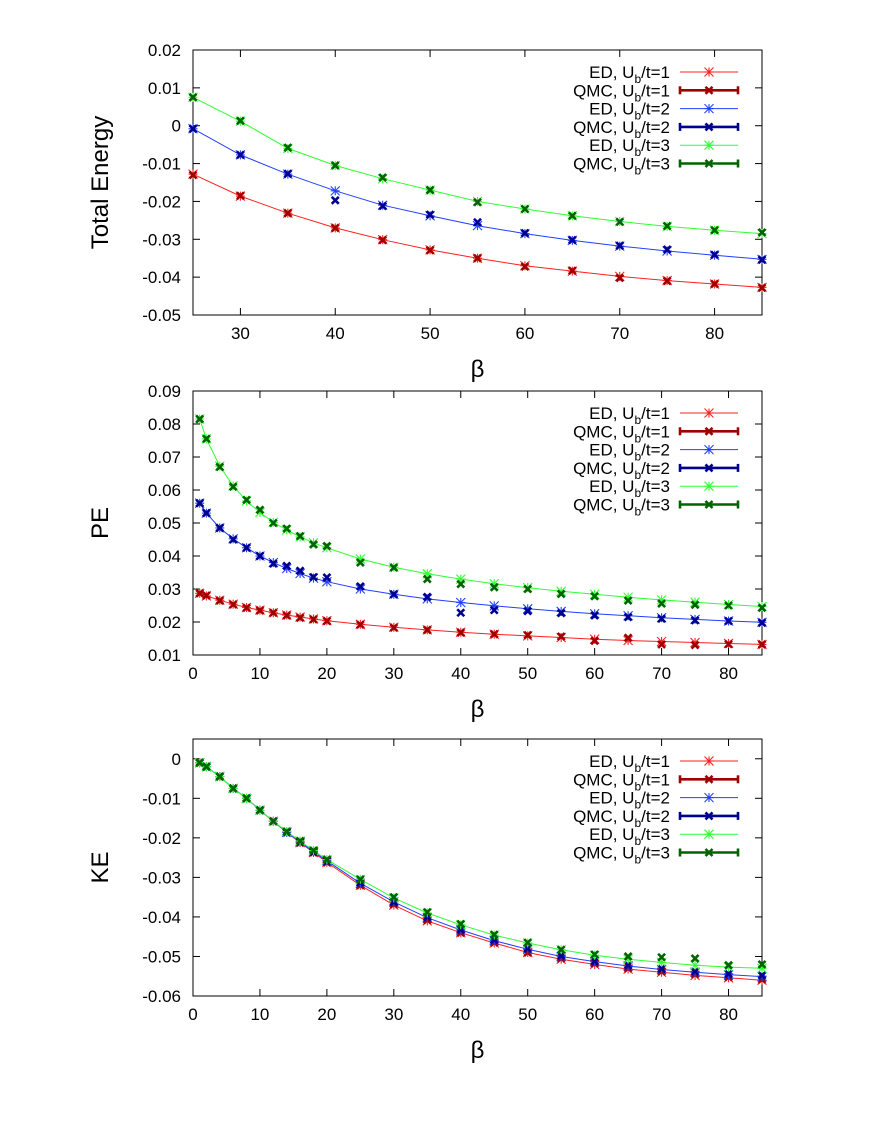 The image size is (872, 1128). What do you see at coordinates (164, 589) in the screenshot?
I see `y-tick-label: 0.03` at bounding box center [164, 589].